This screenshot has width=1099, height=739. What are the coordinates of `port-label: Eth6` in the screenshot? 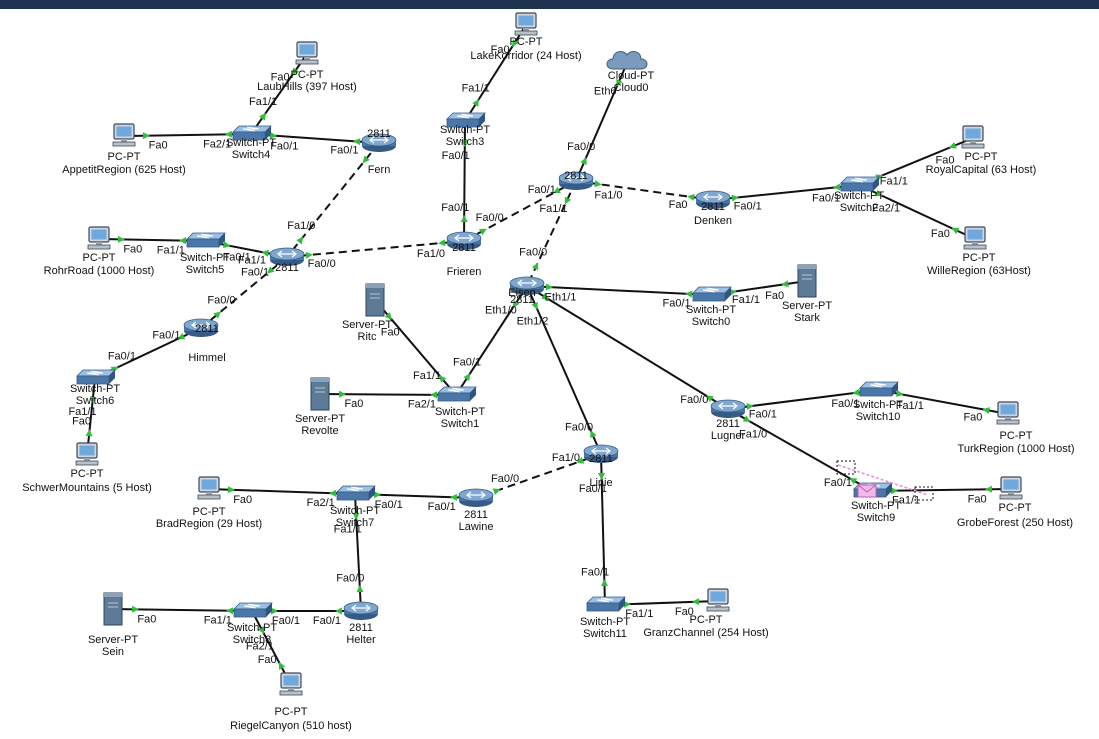 It's located at (605, 92).